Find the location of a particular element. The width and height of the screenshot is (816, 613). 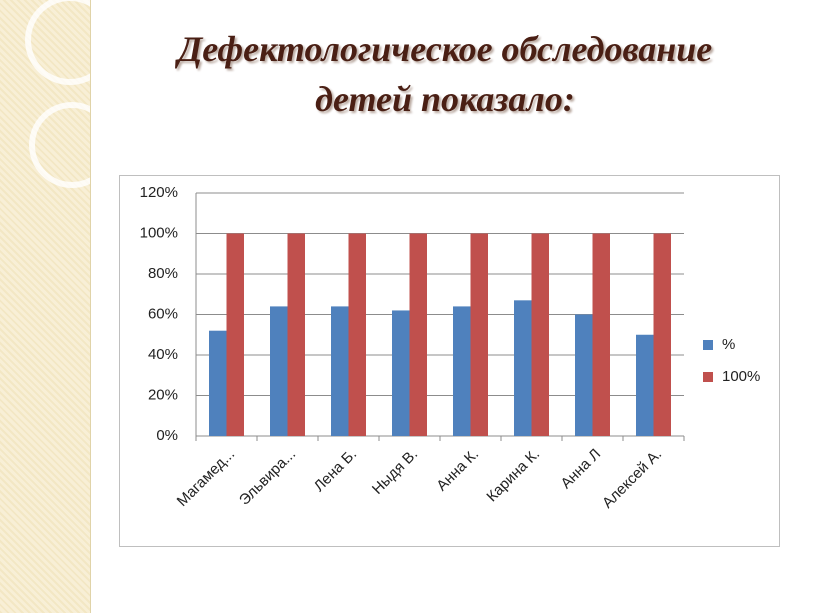

y-tick-label: 120% is located at coordinates (159, 192).